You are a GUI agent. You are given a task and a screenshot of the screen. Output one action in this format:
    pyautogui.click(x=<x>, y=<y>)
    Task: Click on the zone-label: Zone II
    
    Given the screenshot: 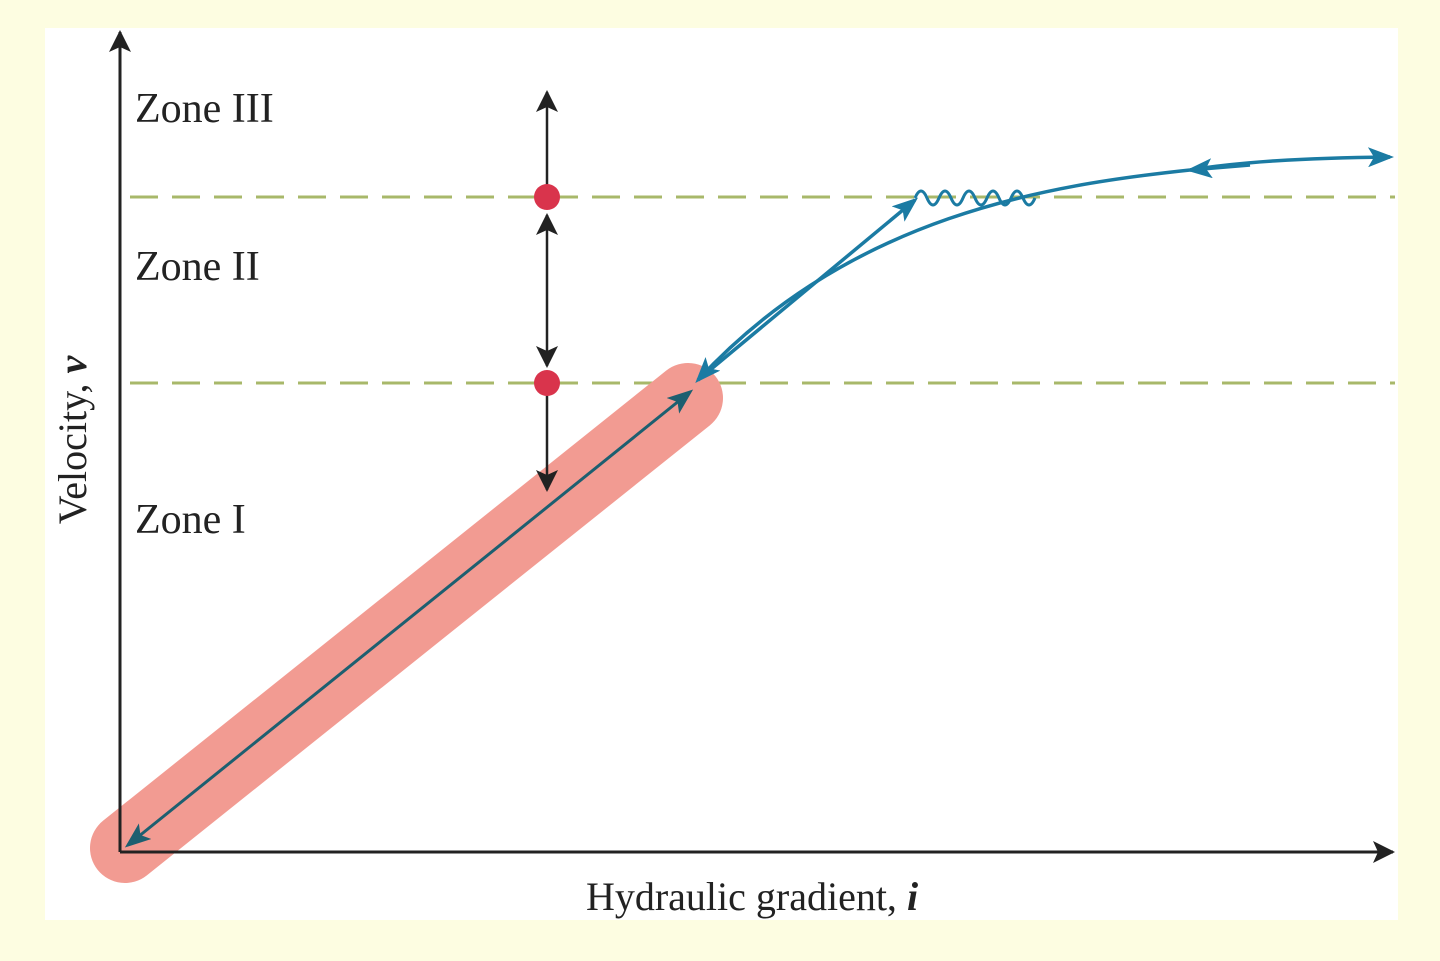 What is the action you would take?
    pyautogui.click(x=197, y=267)
    